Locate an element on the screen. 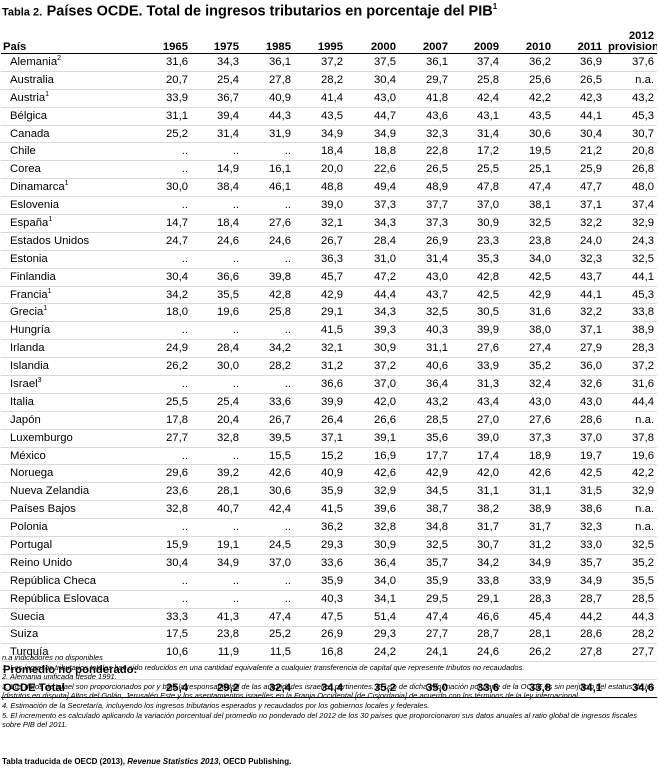 Image resolution: width=658 pixels, height=770 pixels. country-name: Luxemburgo is located at coordinates (69, 438).